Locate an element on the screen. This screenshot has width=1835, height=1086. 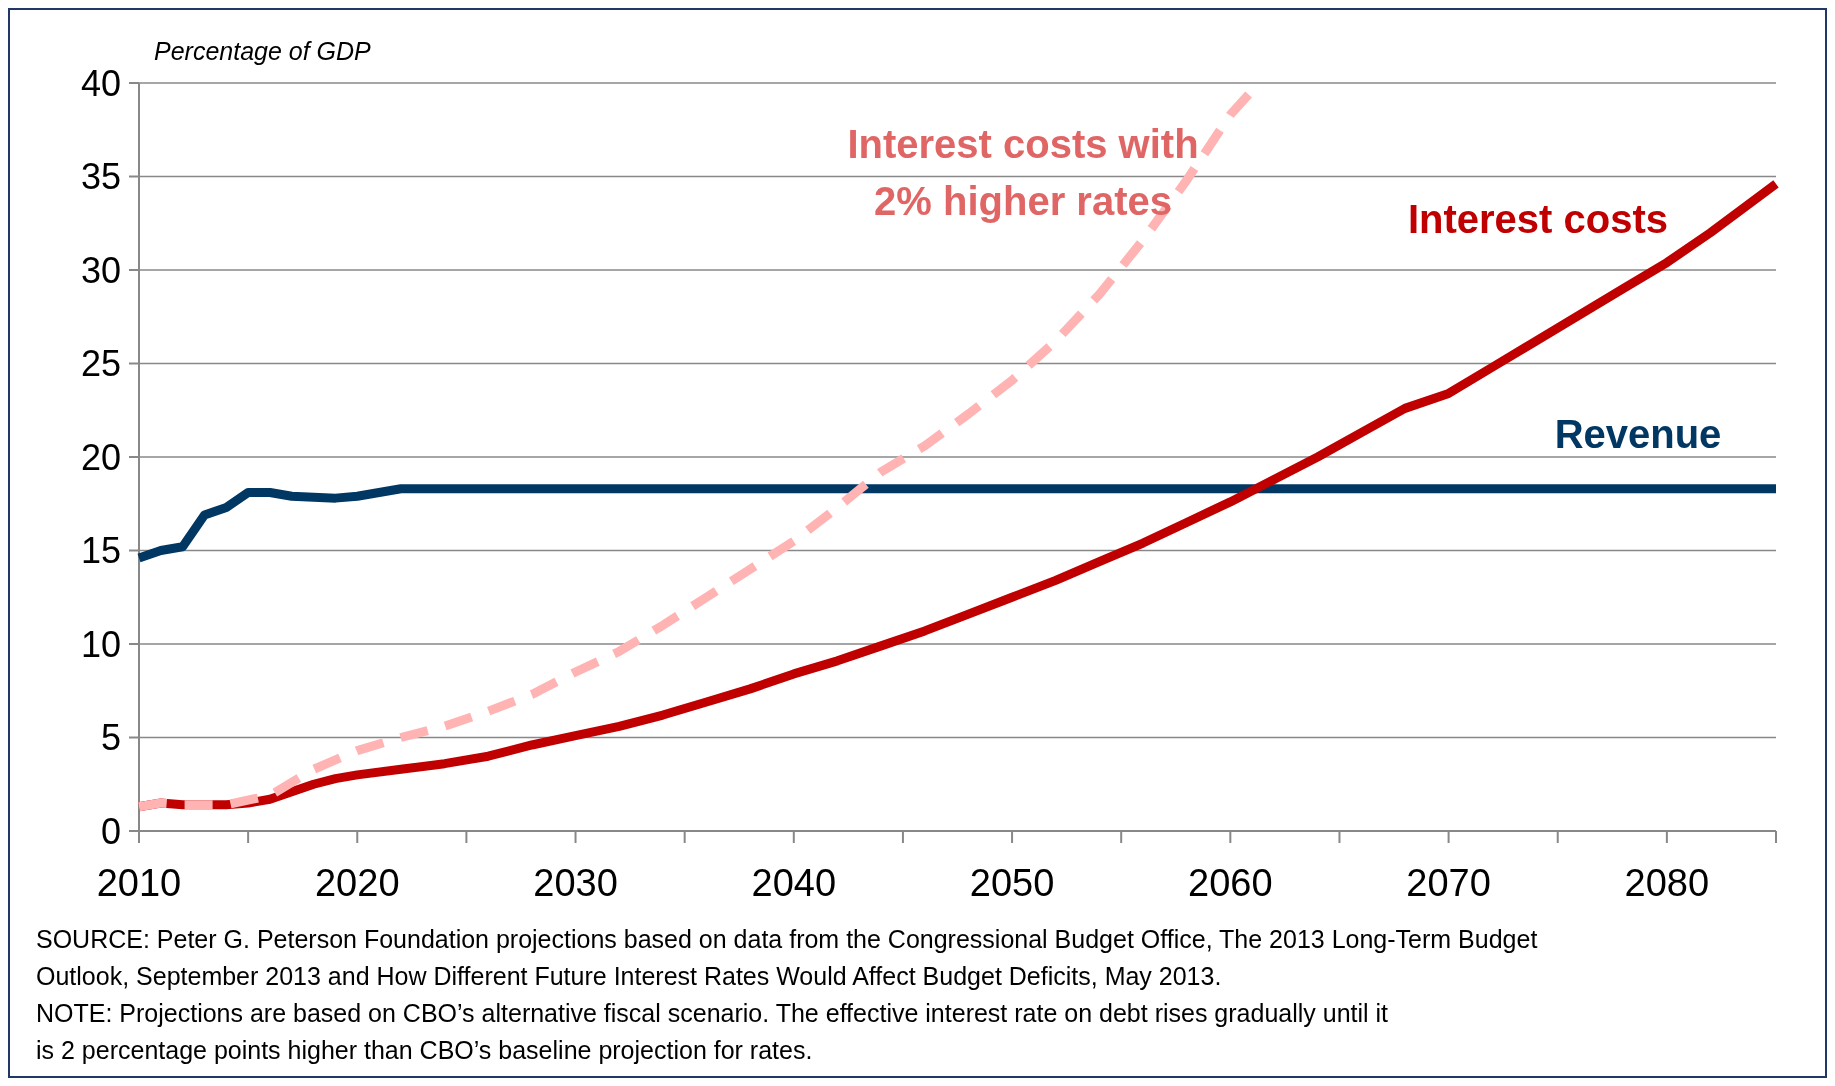
x-tick-label: 2020 is located at coordinates (357, 883).